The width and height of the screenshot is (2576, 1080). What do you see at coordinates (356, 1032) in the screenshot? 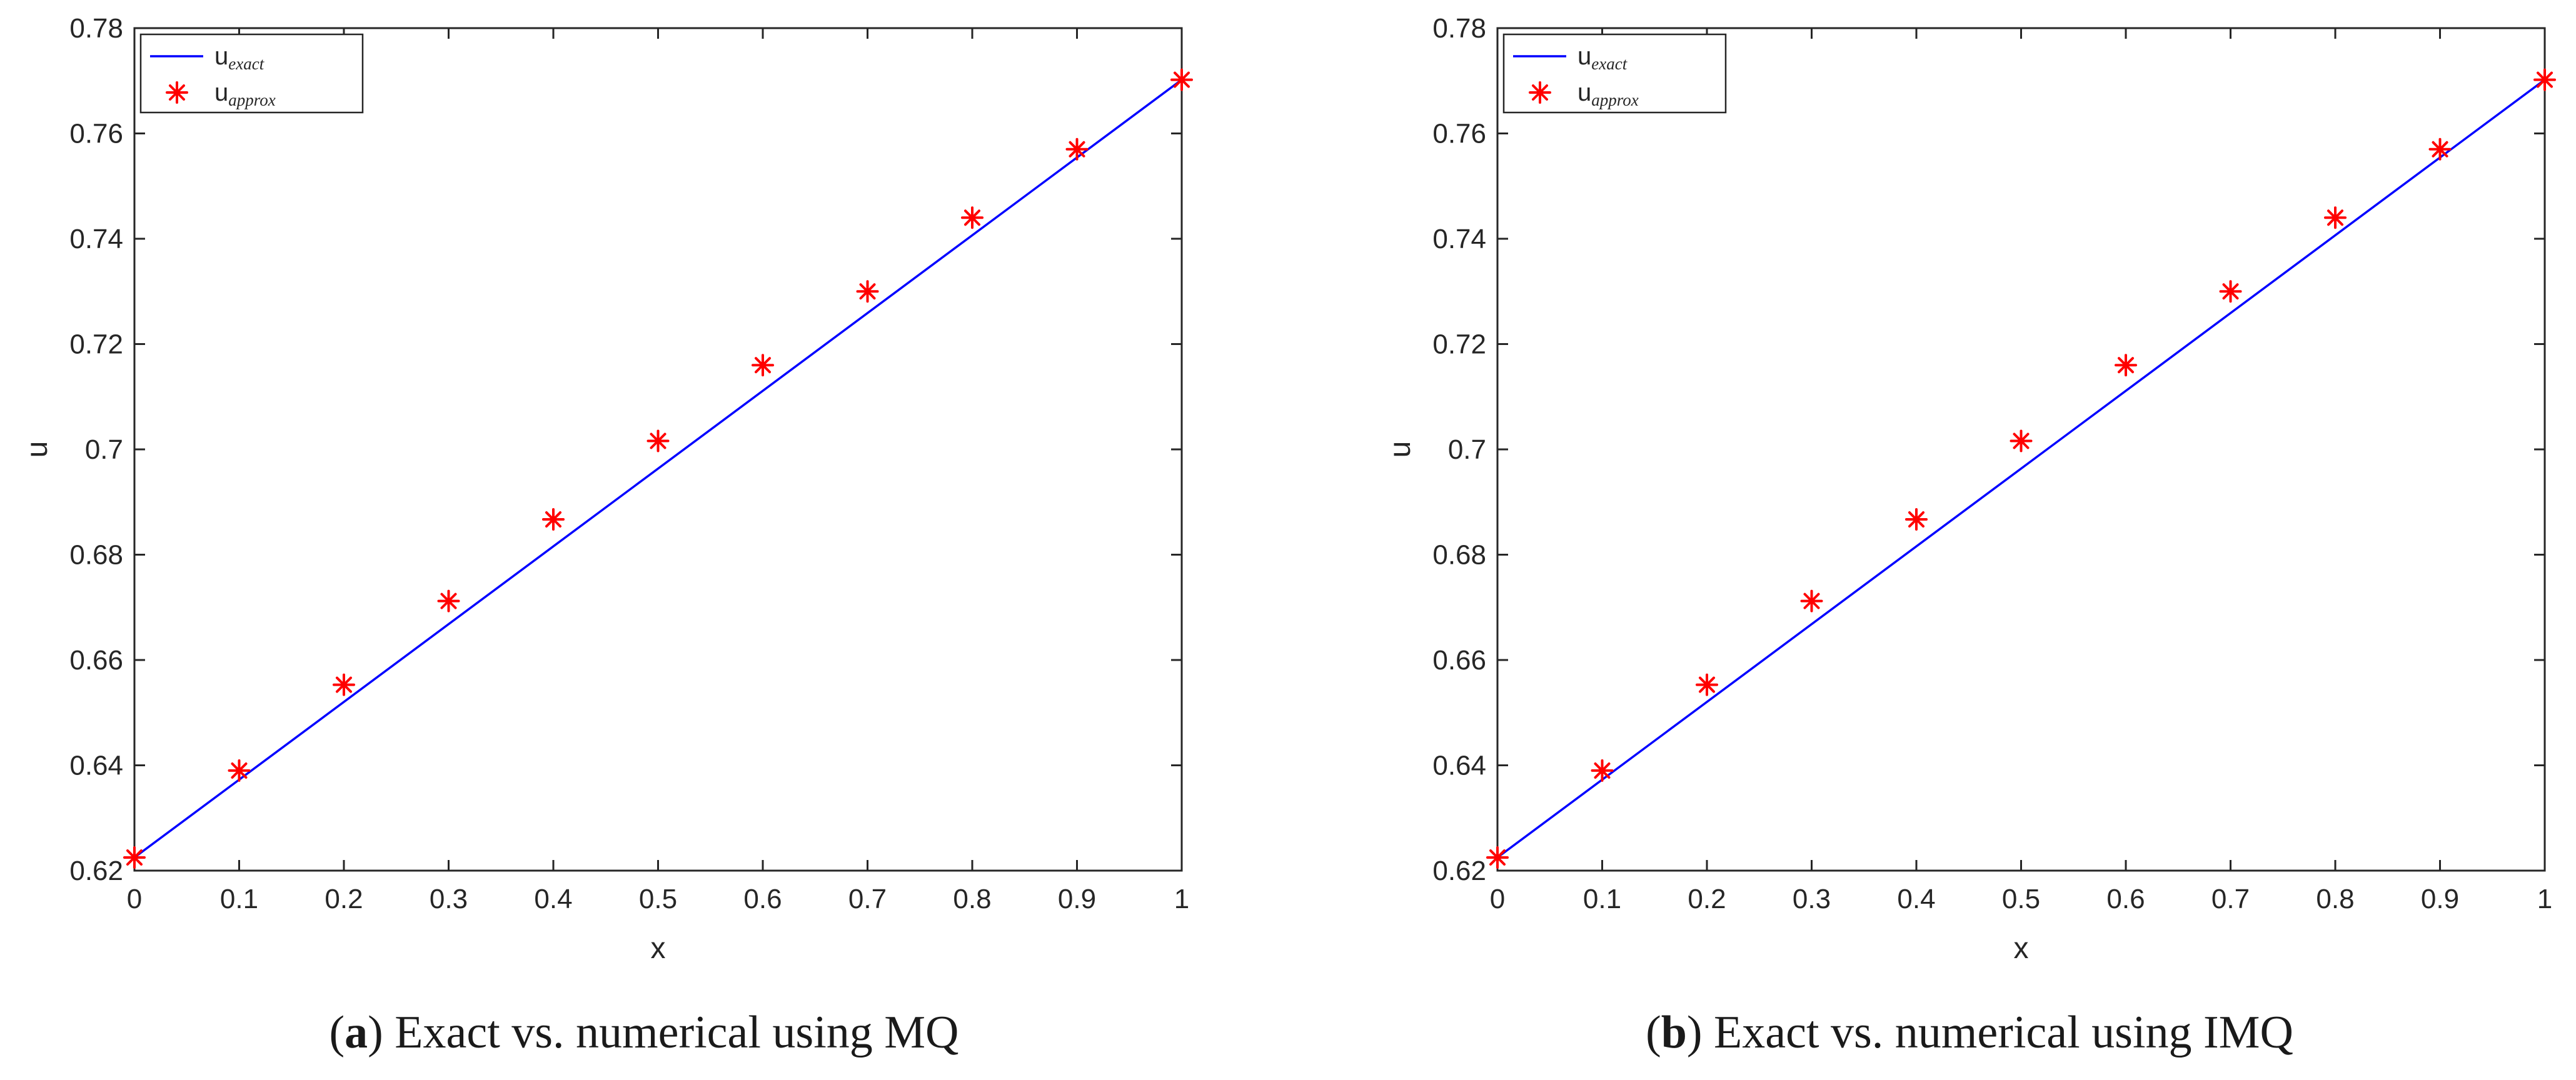
I see `caption-letter: a` at bounding box center [356, 1032].